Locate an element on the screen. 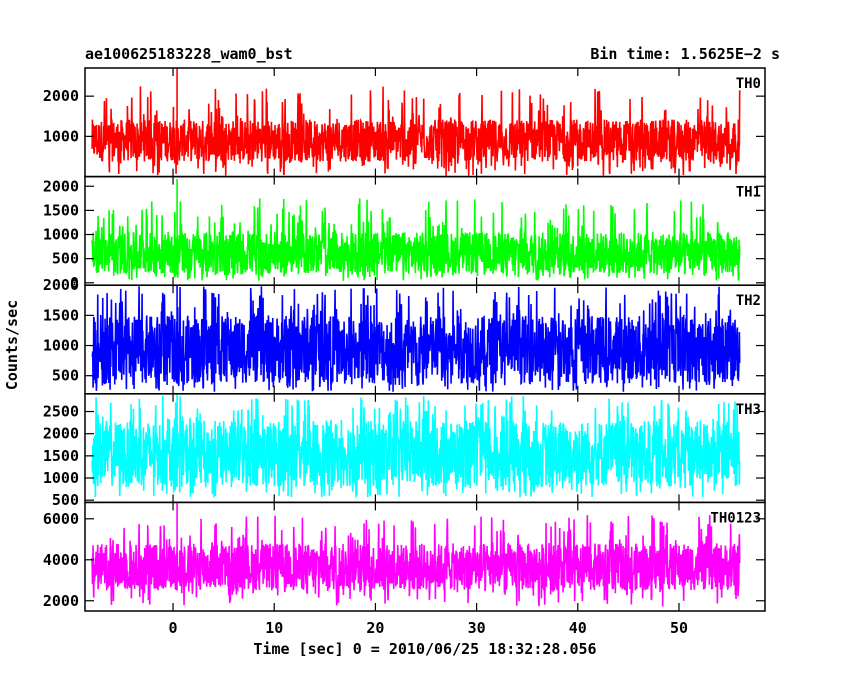  x-tick-label: 30 is located at coordinates (477, 628).